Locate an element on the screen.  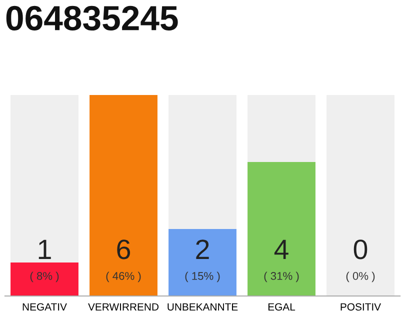
data-label: 4 ( 31% ) is located at coordinates (281, 261).